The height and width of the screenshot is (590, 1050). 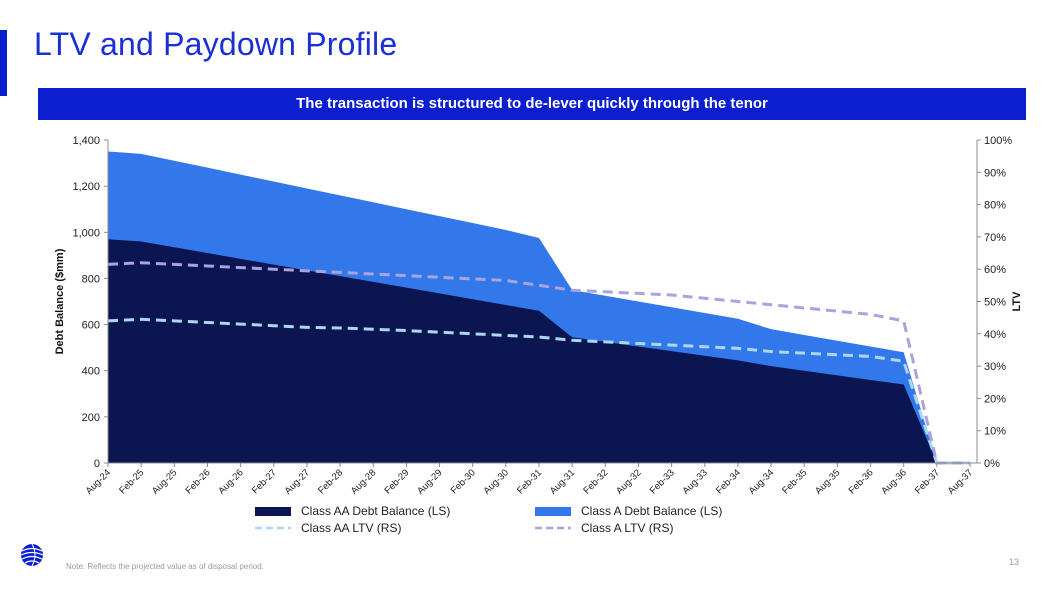 What do you see at coordinates (60, 301) in the screenshot?
I see `y-axis-title: Debt Balance ($mm)` at bounding box center [60, 301].